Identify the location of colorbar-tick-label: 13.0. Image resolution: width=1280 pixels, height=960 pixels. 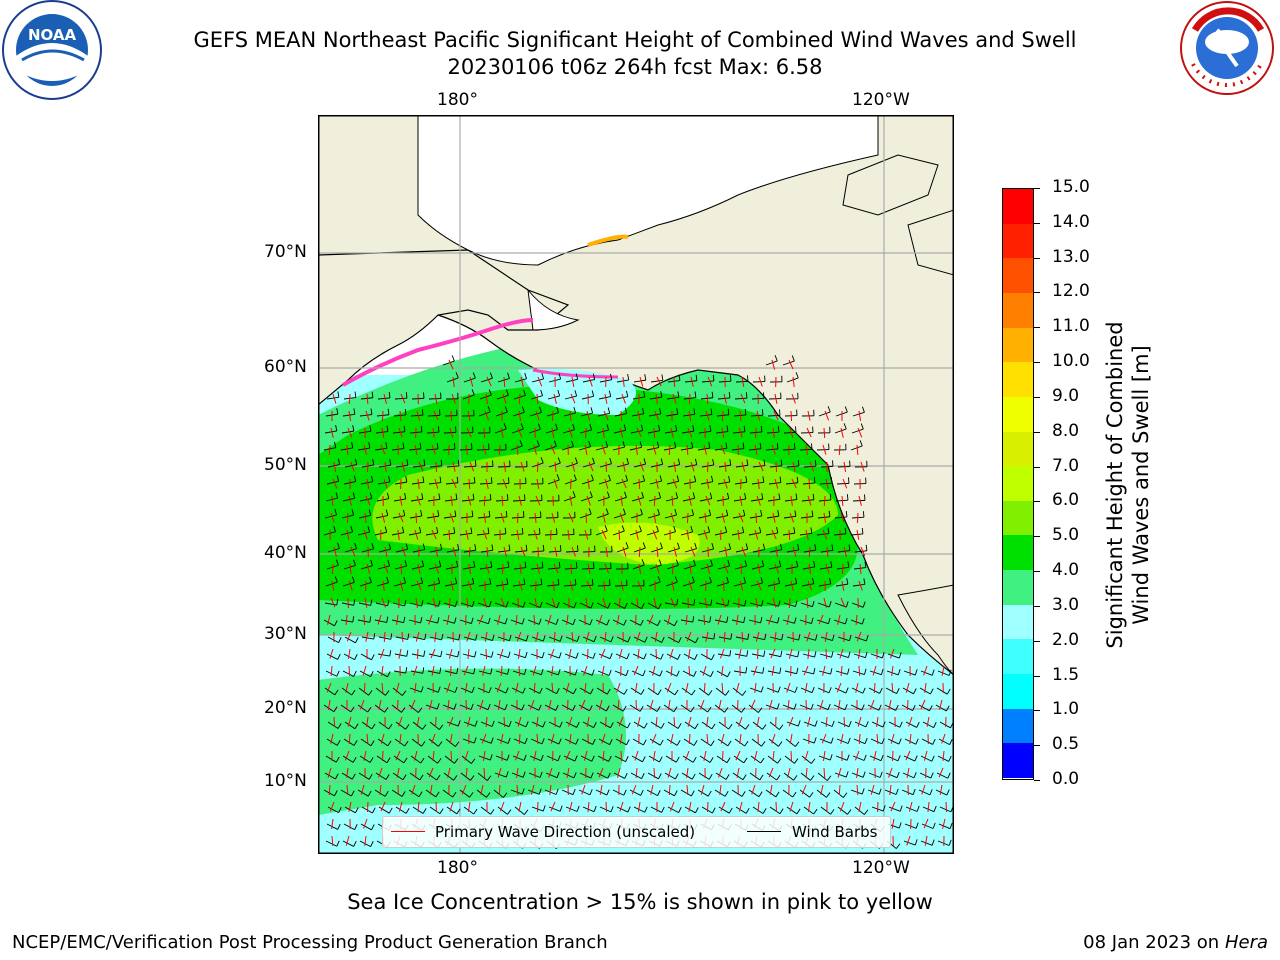
(1071, 256).